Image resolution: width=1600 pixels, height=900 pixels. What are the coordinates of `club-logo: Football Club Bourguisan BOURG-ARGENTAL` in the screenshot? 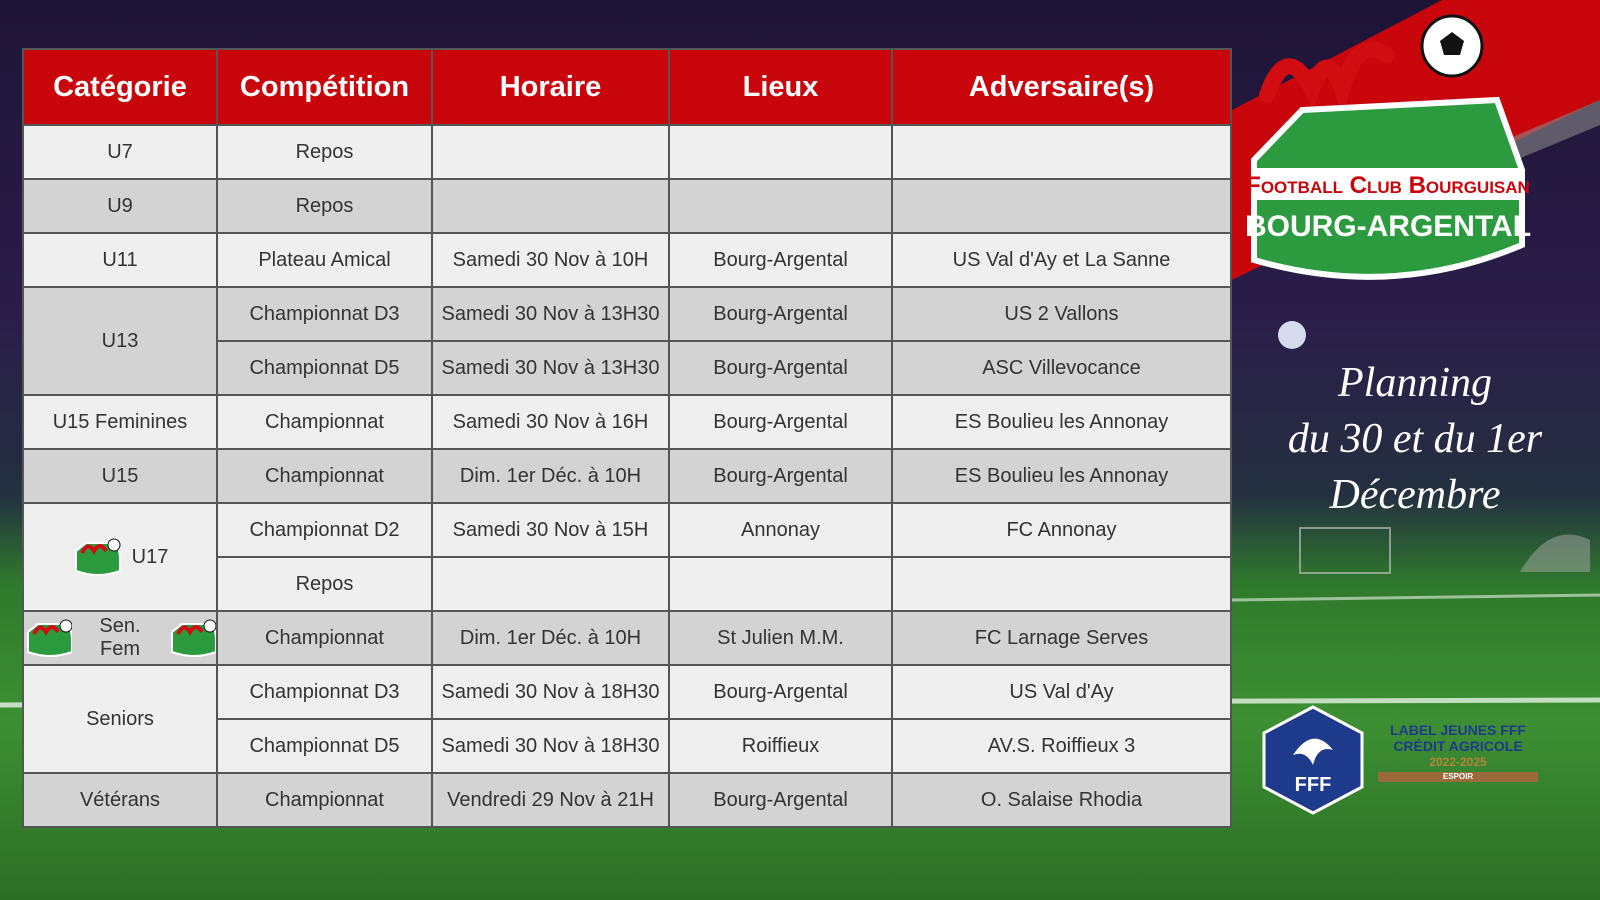 It's located at (1416, 140).